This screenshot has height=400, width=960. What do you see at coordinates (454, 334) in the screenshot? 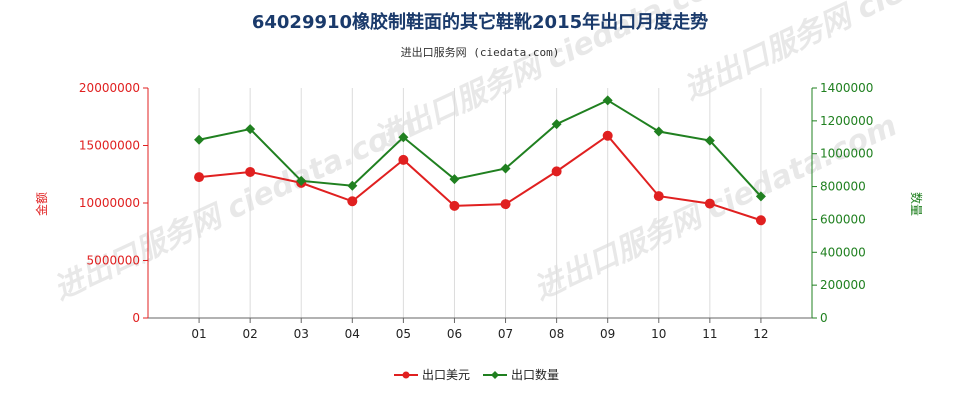
I see `x-tick-label: 06` at bounding box center [454, 334].